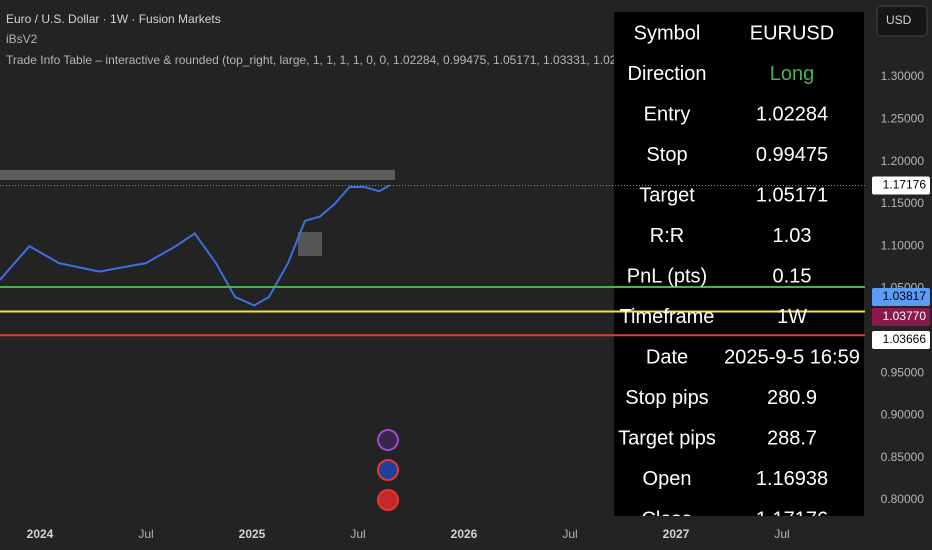 The image size is (932, 550). What do you see at coordinates (667, 114) in the screenshot?
I see `table-key: Entry` at bounding box center [667, 114].